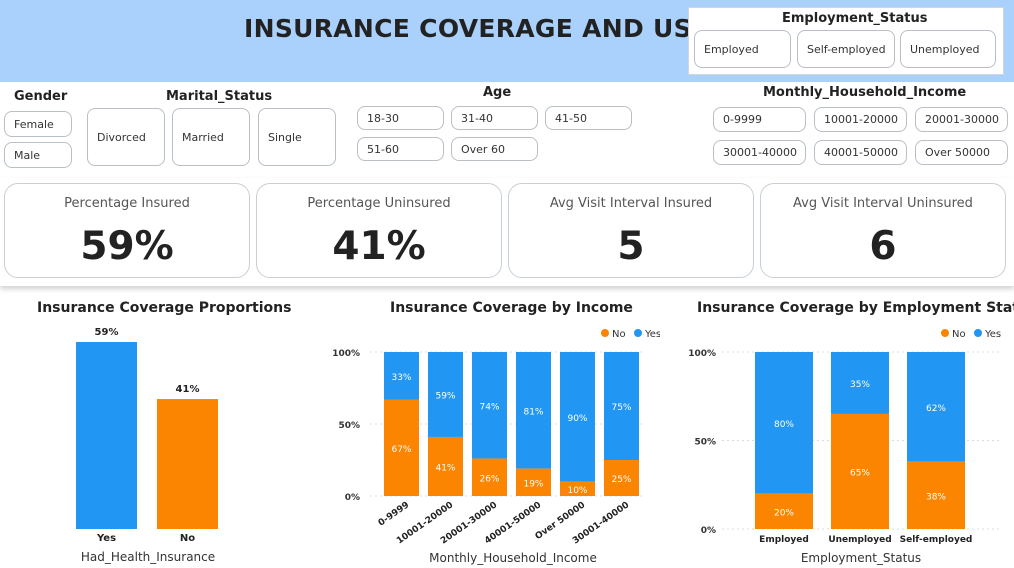 The width and height of the screenshot is (1014, 568). Describe the element at coordinates (127, 203) in the screenshot. I see `kpi-label: Percentage Insured` at that location.